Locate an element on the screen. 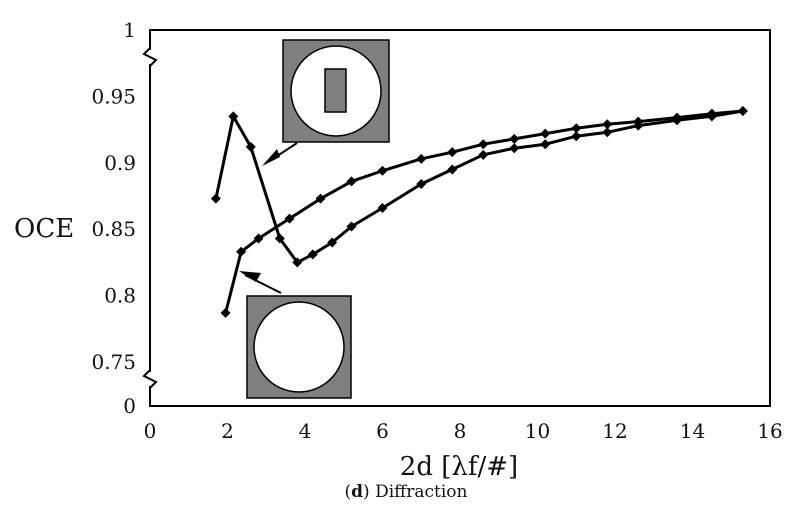  y-break-mark-top is located at coordinates (150, 57).